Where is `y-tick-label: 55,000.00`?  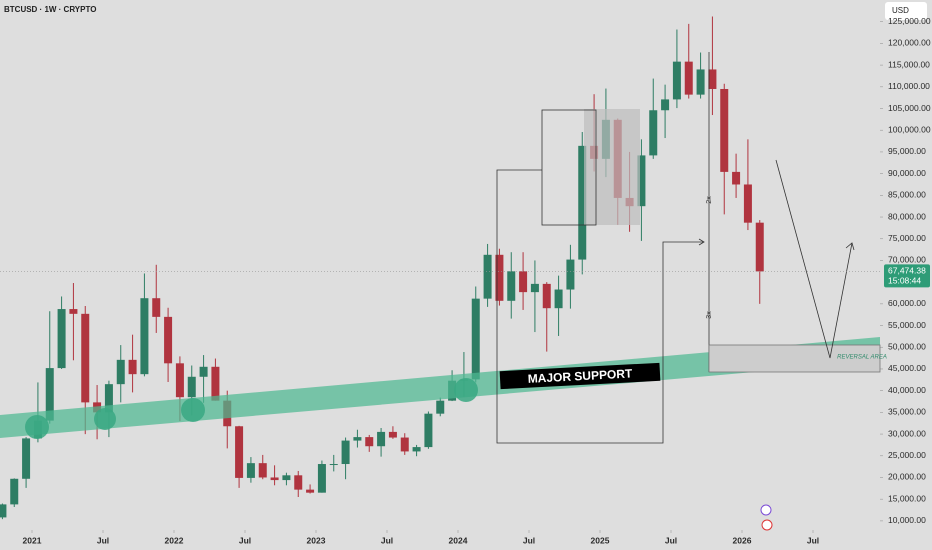 y-tick-label: 55,000.00 is located at coordinates (907, 325).